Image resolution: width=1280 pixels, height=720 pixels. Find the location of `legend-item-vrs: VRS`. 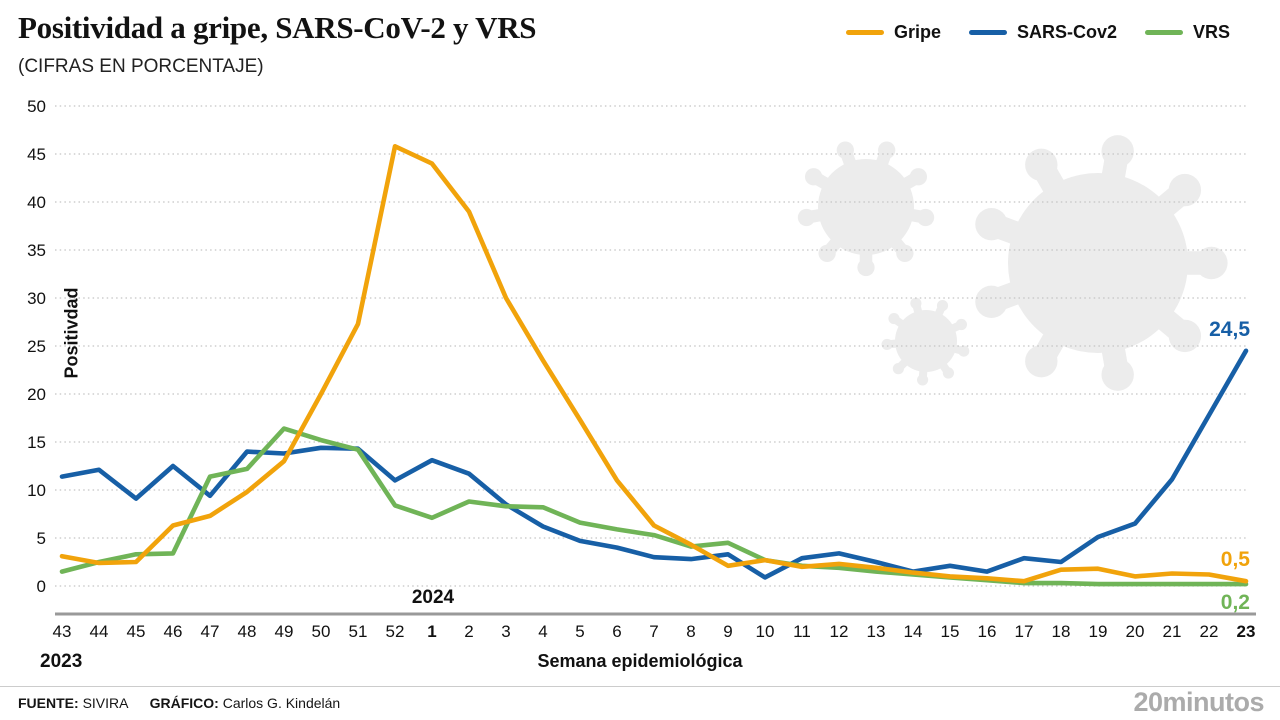

legend-item-vrs: VRS is located at coordinates (1187, 32).